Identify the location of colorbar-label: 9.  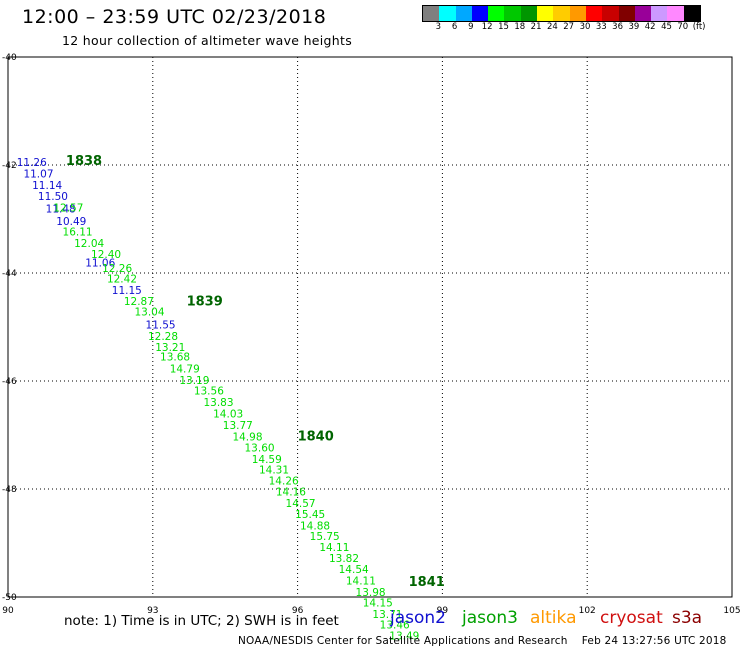
(471, 27).